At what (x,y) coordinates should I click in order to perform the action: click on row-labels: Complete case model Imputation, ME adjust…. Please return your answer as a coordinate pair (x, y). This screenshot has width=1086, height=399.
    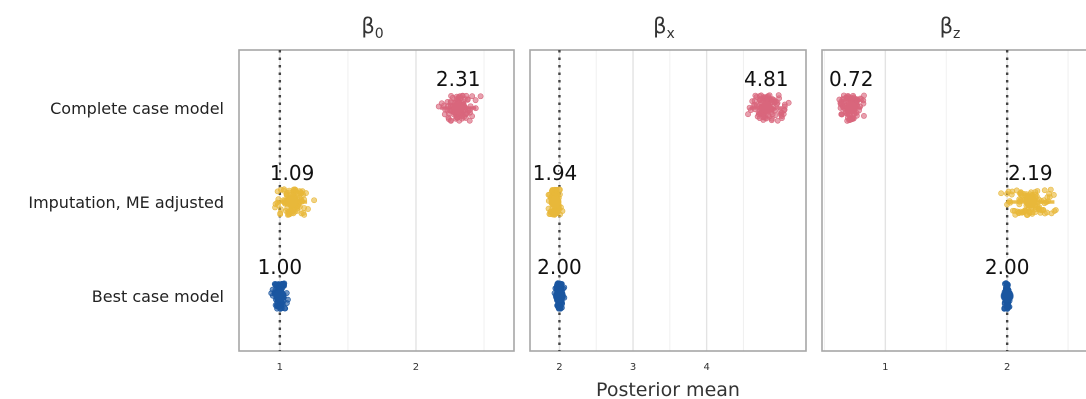
    Looking at the image, I should click on (126, 202).